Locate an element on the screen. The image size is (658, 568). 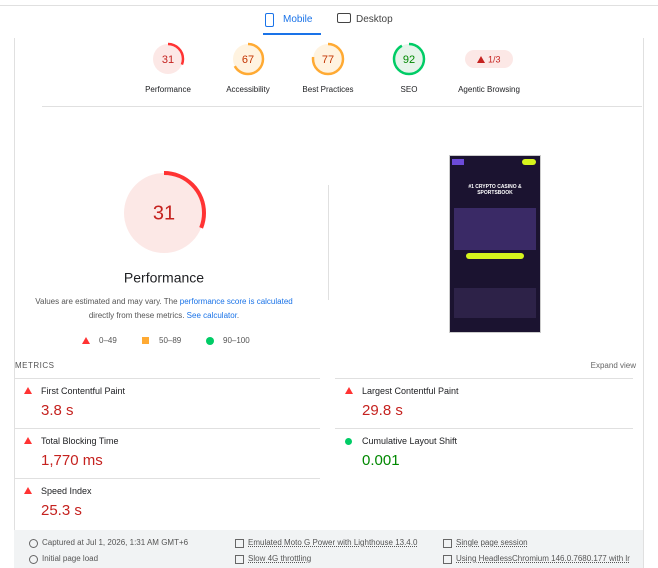
screenshot: #1 CRYPTO CASINO & SPORTSBOOK is located at coordinates (495, 244).